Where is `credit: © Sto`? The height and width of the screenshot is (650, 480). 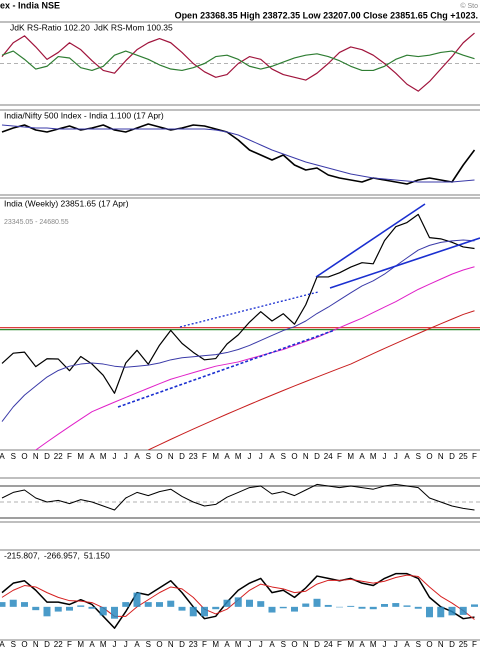
credit: © Sto is located at coordinates (469, 6).